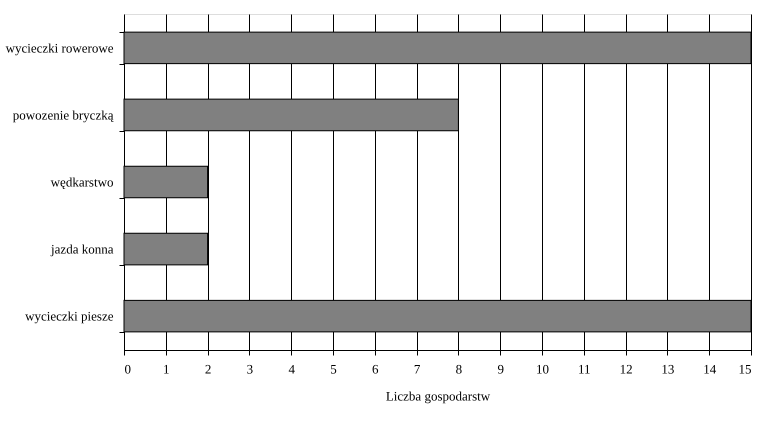  Describe the element at coordinates (333, 369) in the screenshot. I see `x-tick-label: 5` at that location.